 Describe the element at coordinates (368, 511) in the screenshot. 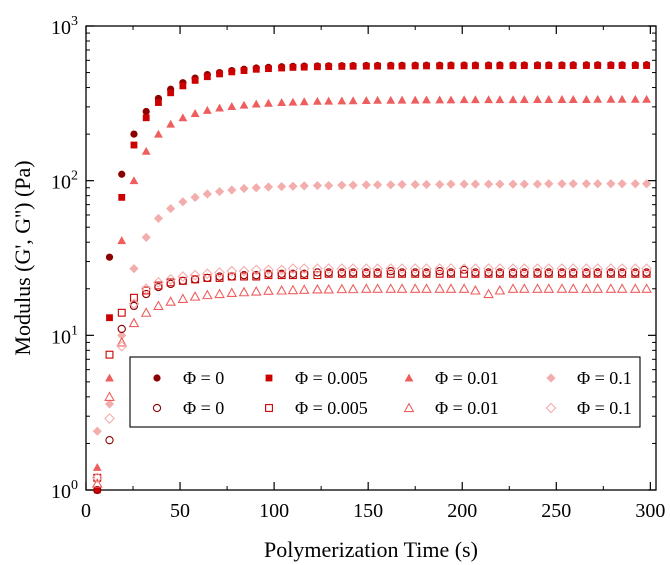

I see `x-tick-label: 150` at that location.